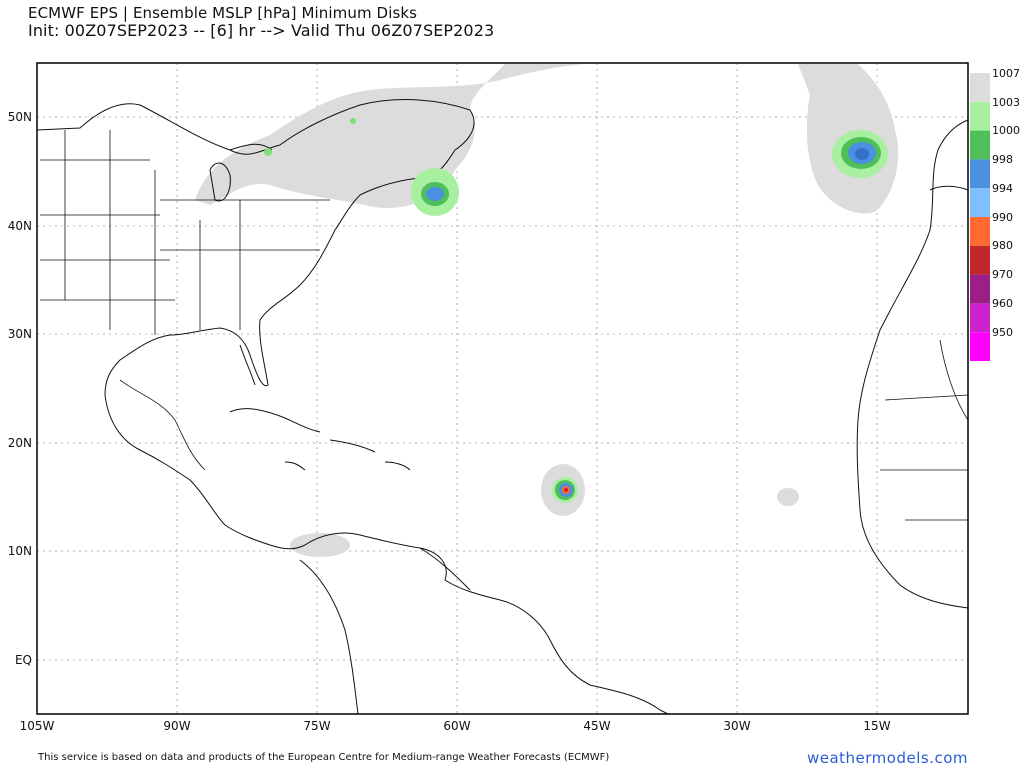 This screenshot has width=1024, height=768. Describe the element at coordinates (887, 758) in the screenshot. I see `brand-link: weathermodels.com` at that location.